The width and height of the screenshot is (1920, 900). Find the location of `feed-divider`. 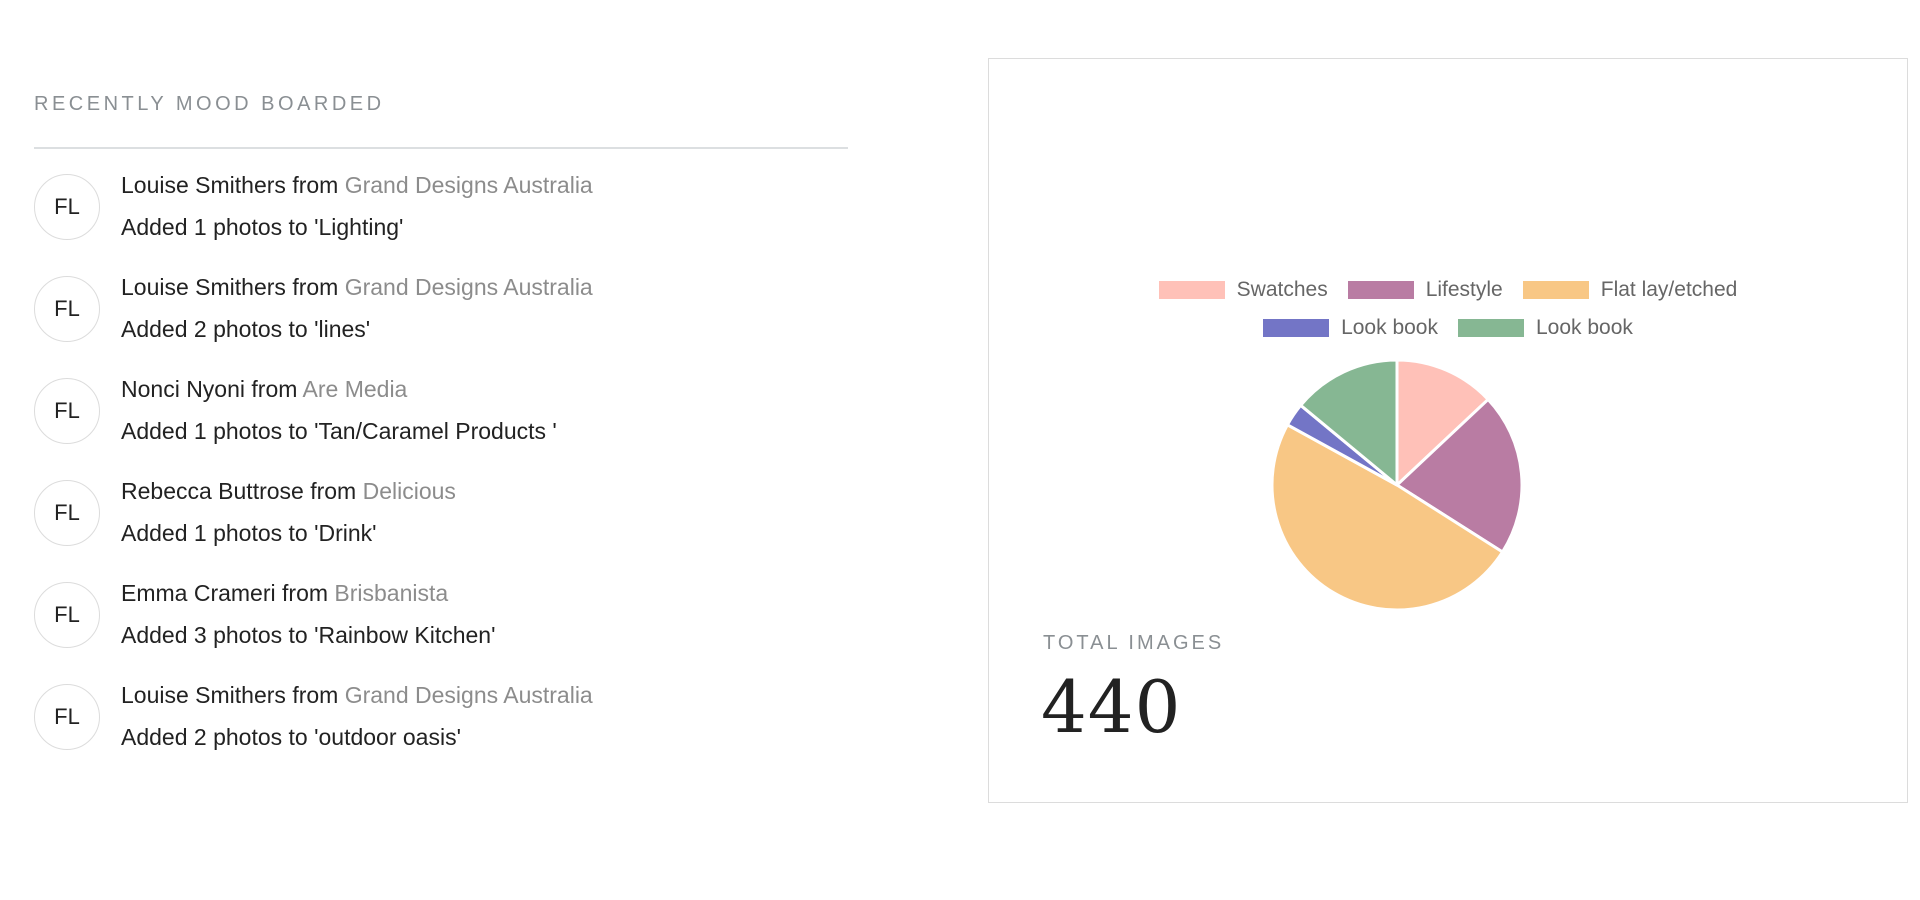

feed-divider is located at coordinates (441, 148).